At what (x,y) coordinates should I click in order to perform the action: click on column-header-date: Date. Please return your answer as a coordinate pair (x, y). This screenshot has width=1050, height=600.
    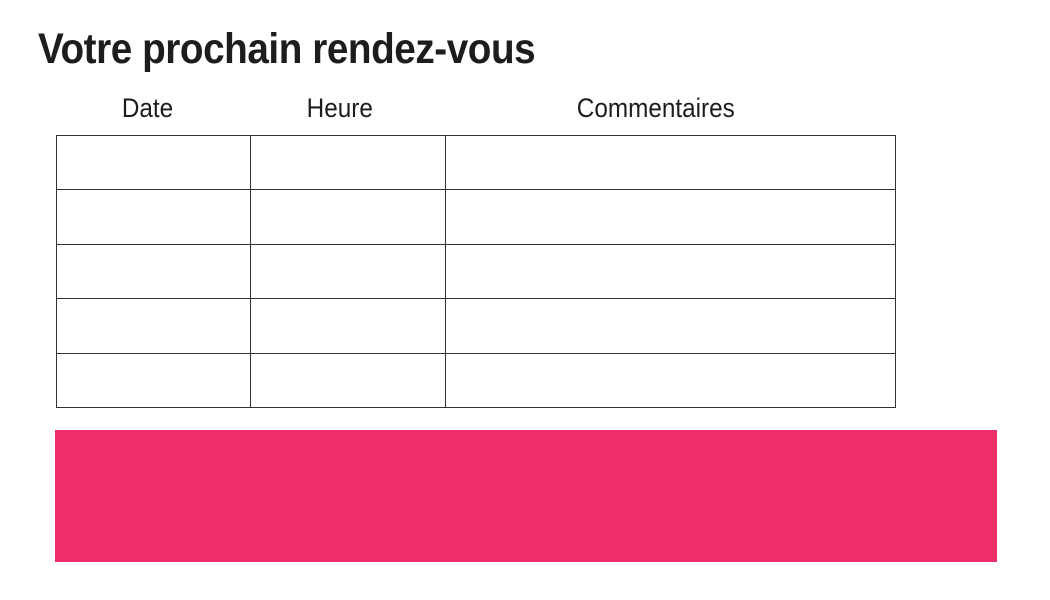
    Looking at the image, I should click on (148, 108).